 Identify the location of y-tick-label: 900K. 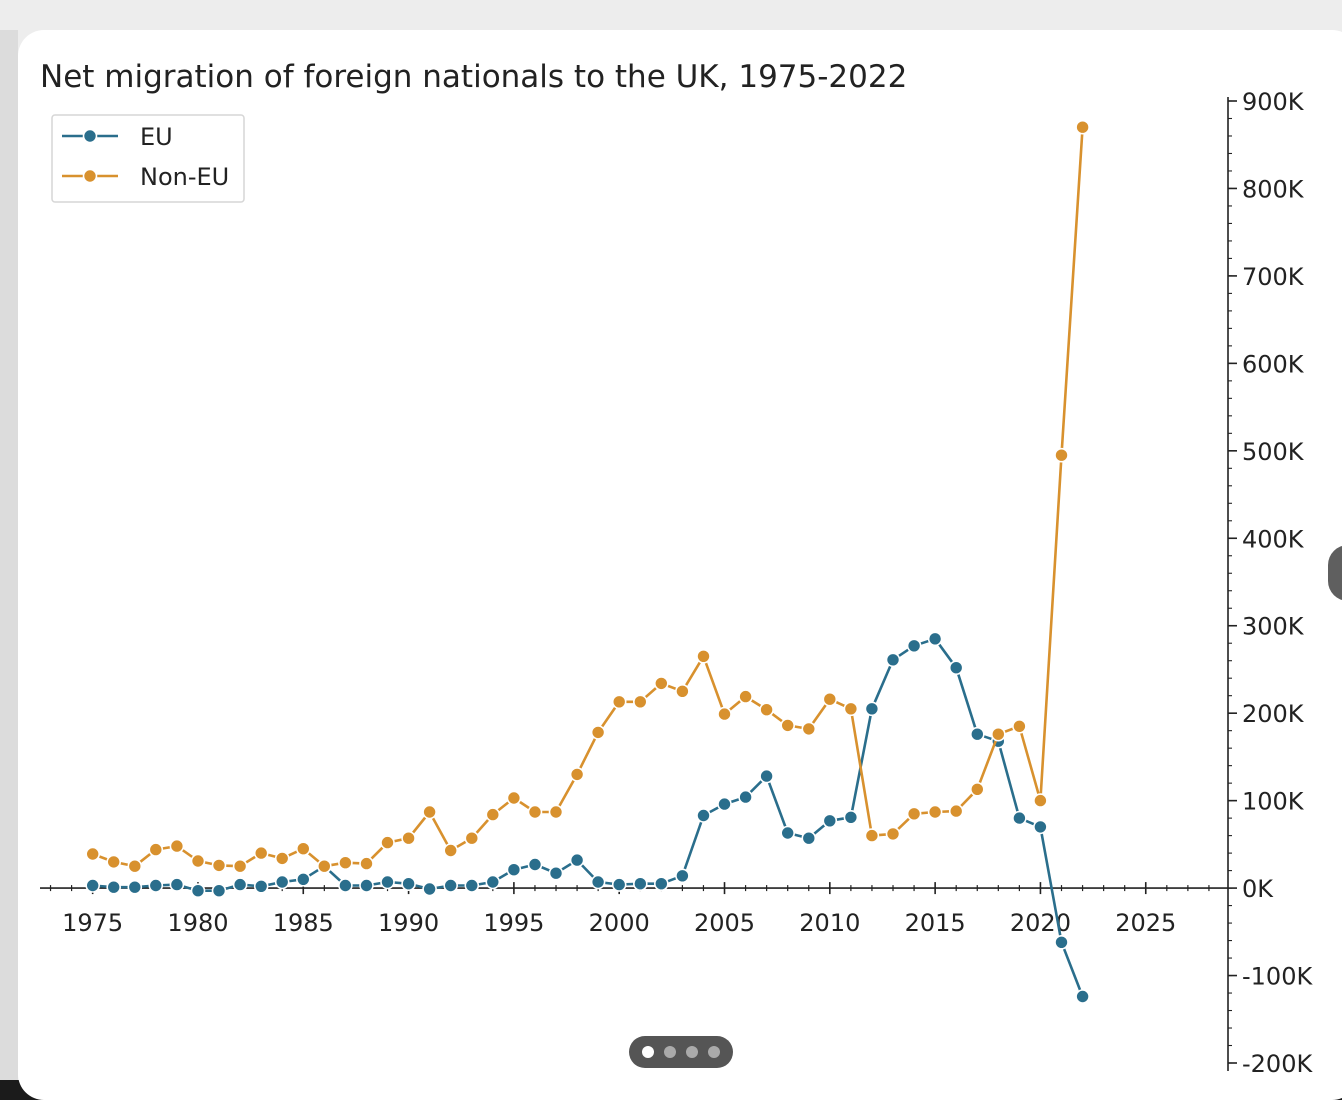
(1273, 102).